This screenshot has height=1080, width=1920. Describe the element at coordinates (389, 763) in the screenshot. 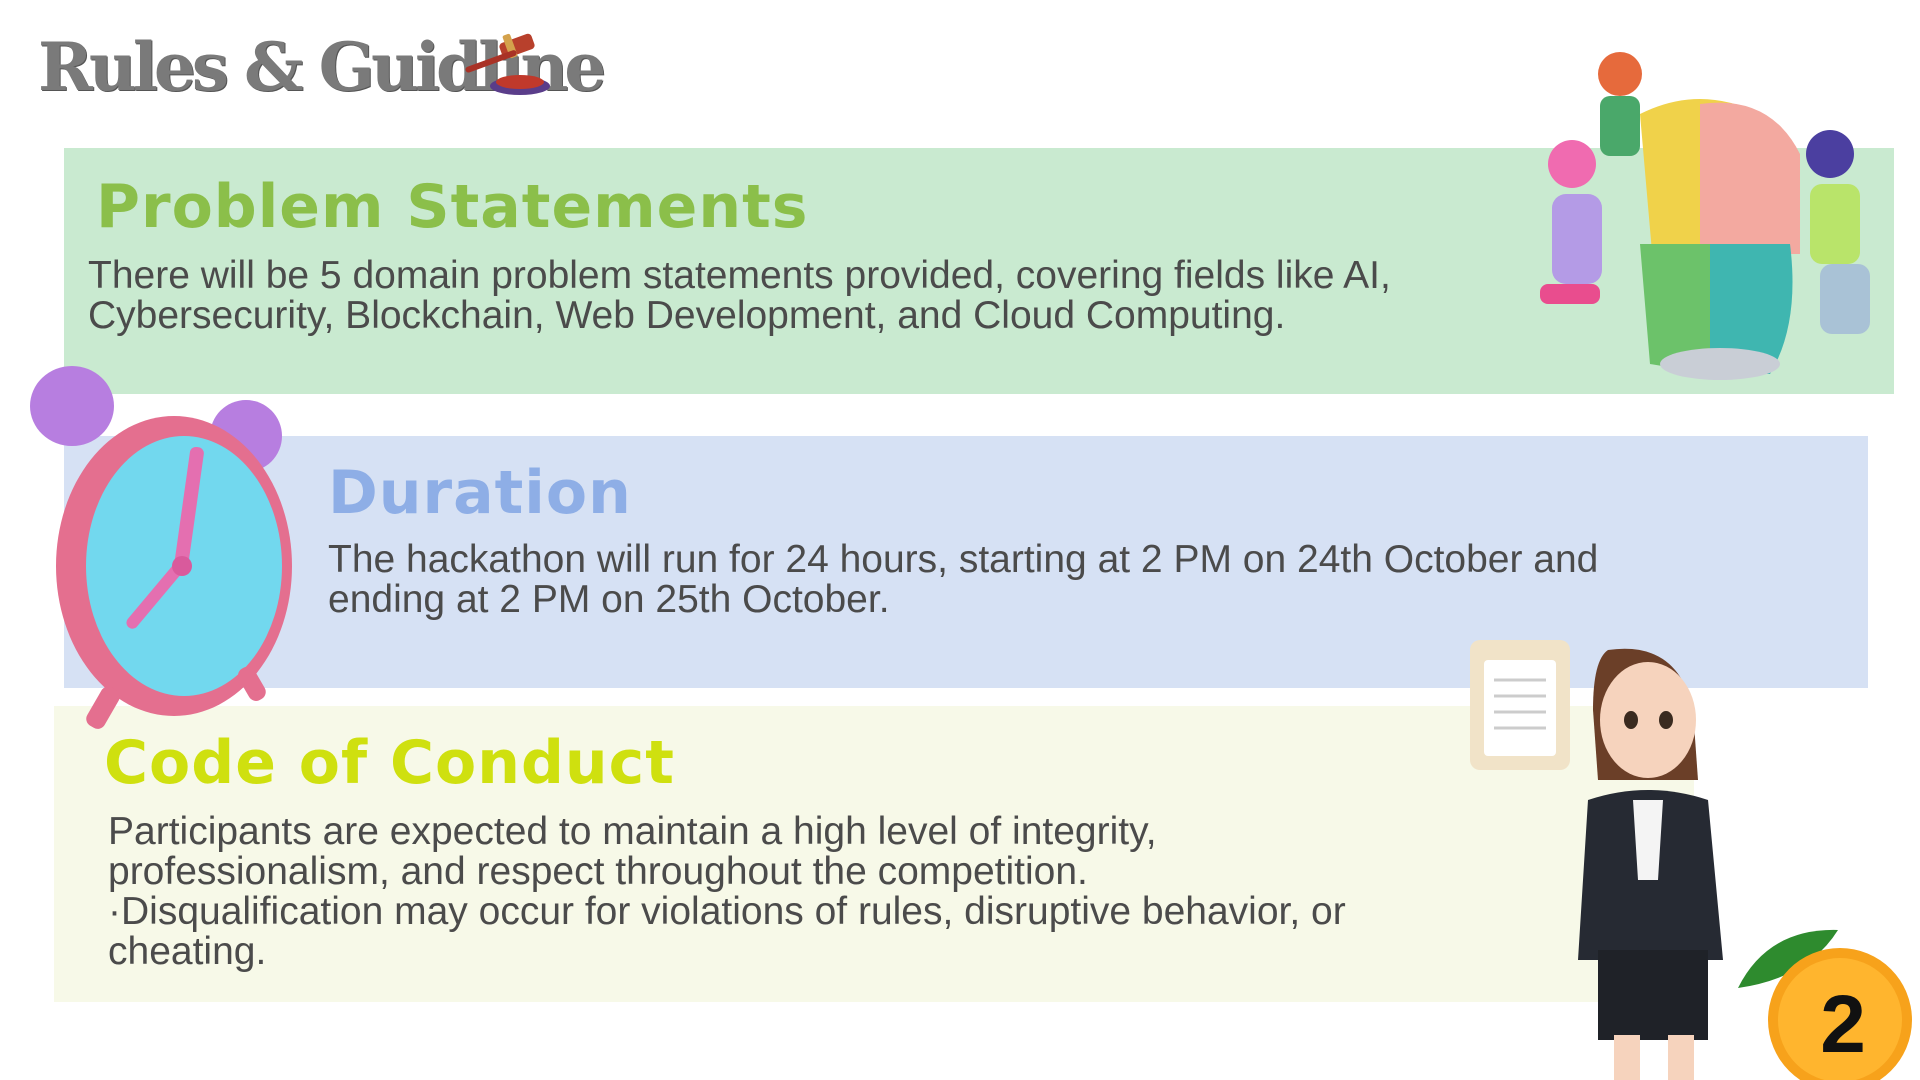

I see `code-of-conduct-heading: Code of Conduct` at that location.